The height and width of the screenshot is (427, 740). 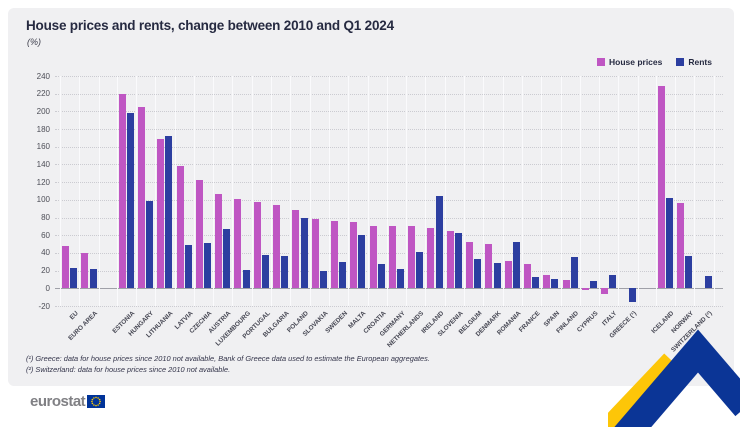 I want to click on bar-rents-NETHERLANDS, so click(x=420, y=270).